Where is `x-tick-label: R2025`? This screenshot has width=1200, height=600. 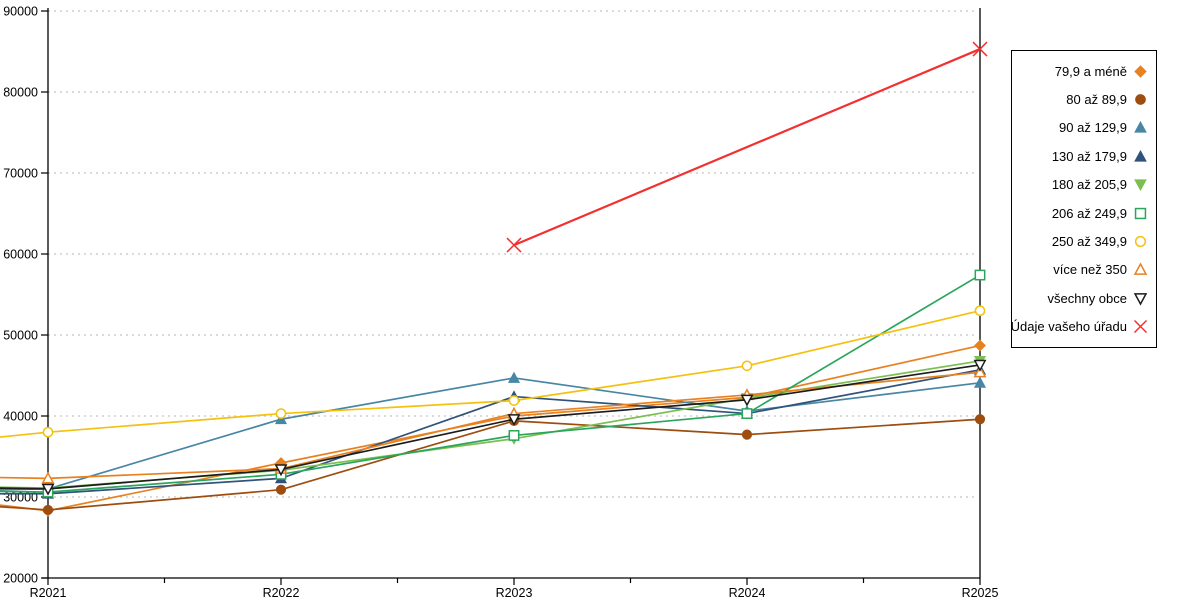
x-tick-label: R2025 is located at coordinates (980, 593).